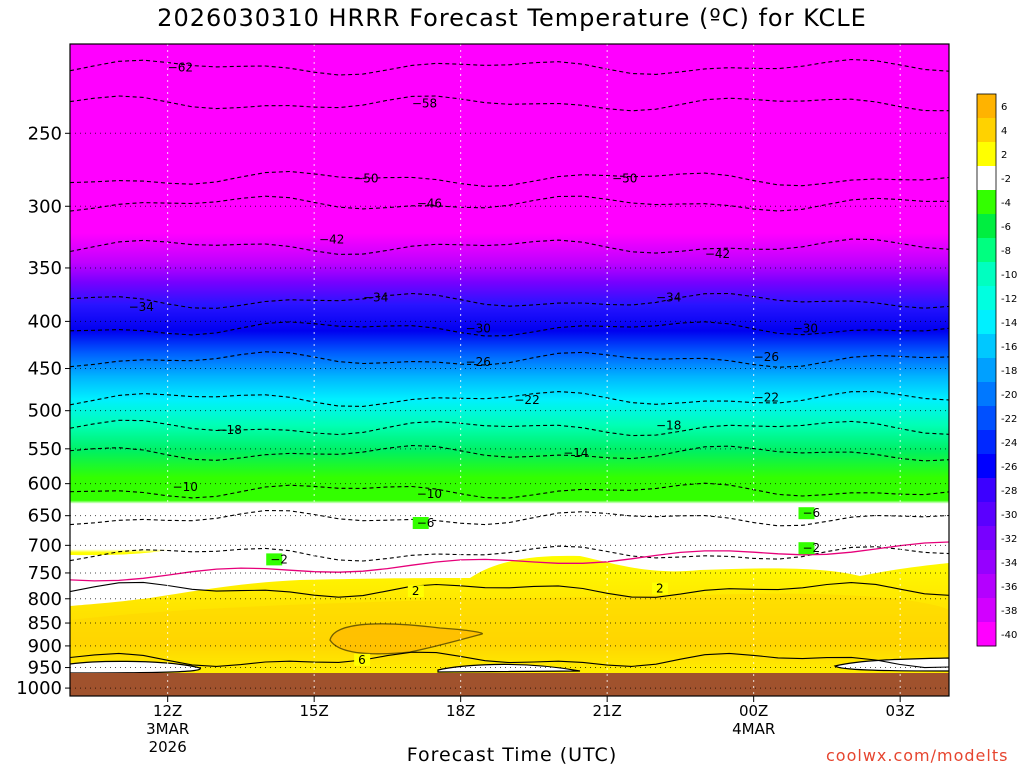 The width and height of the screenshot is (1024, 768). I want to click on isotherm-label: −46, so click(429, 204).